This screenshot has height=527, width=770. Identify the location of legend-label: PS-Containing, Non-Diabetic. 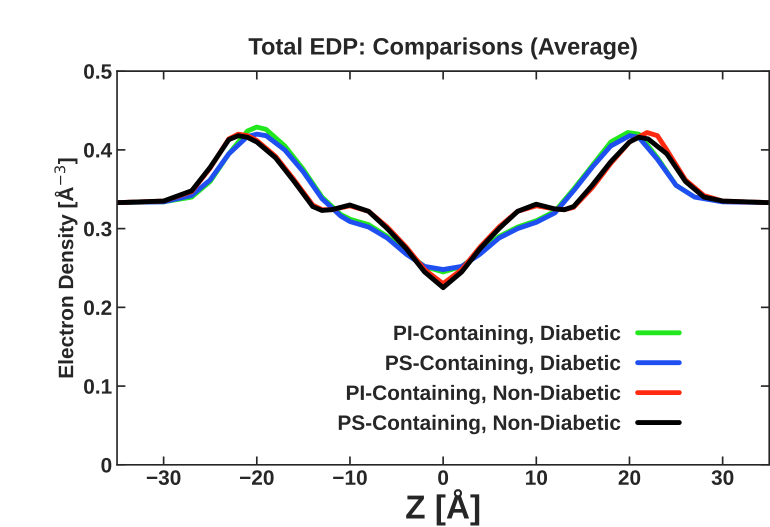
(479, 424).